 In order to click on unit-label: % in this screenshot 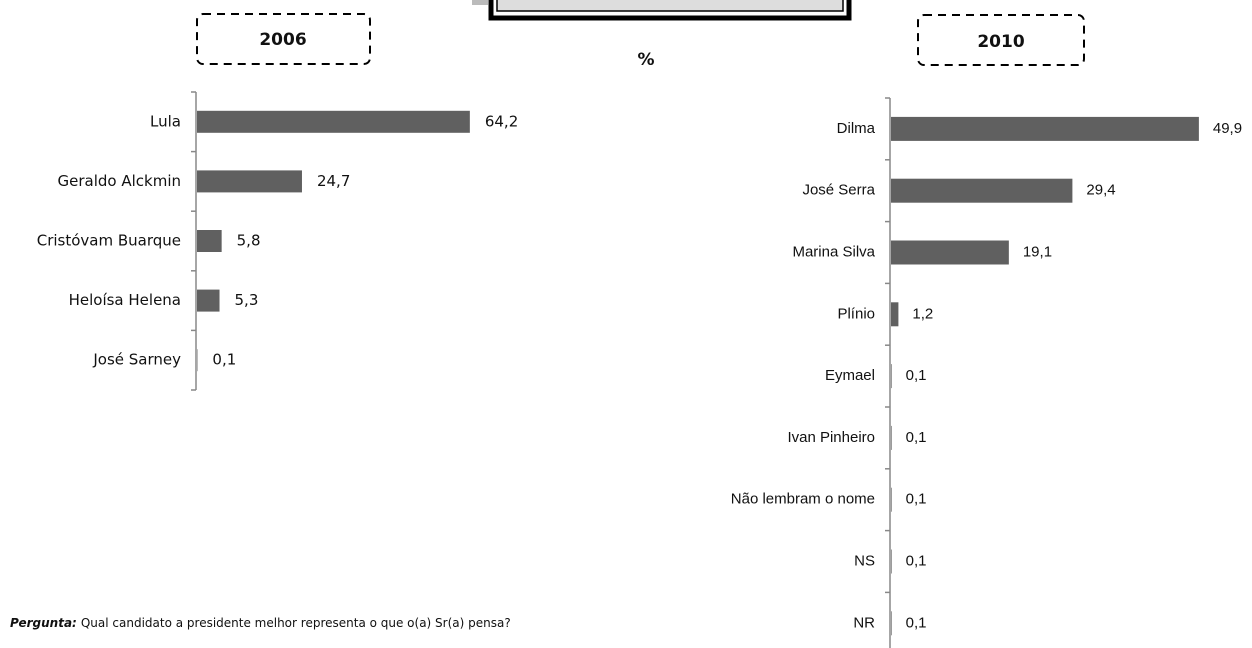, I will do `click(645, 60)`.